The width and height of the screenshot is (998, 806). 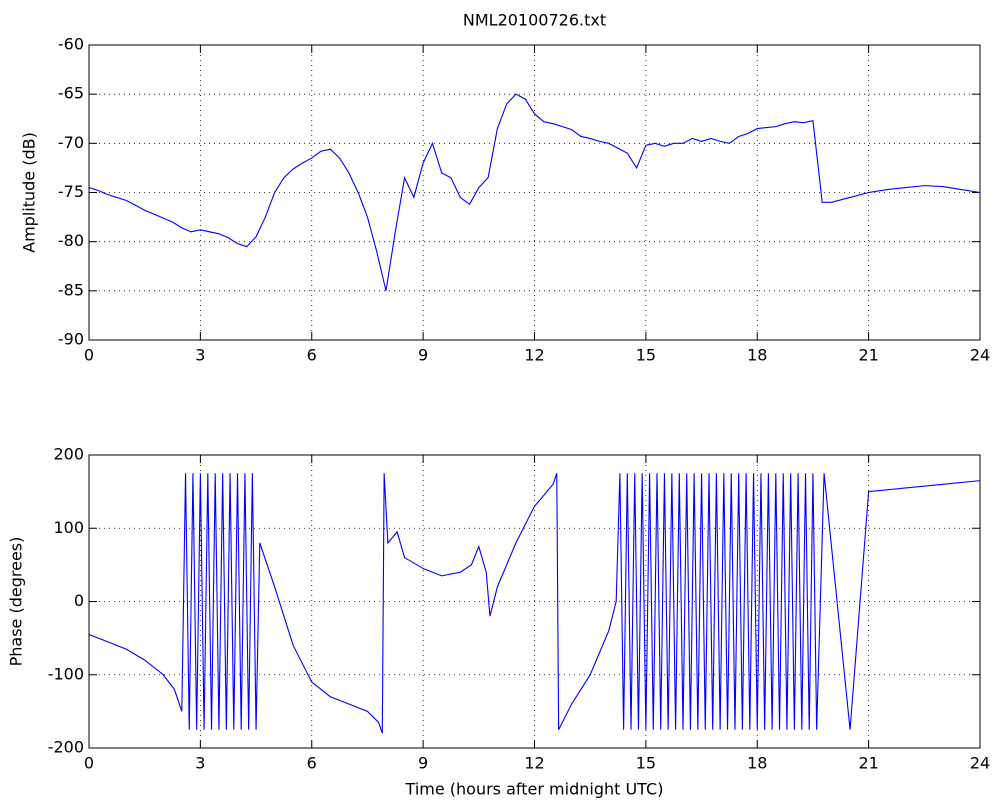 What do you see at coordinates (71, 191) in the screenshot?
I see `y-tick-label: -75` at bounding box center [71, 191].